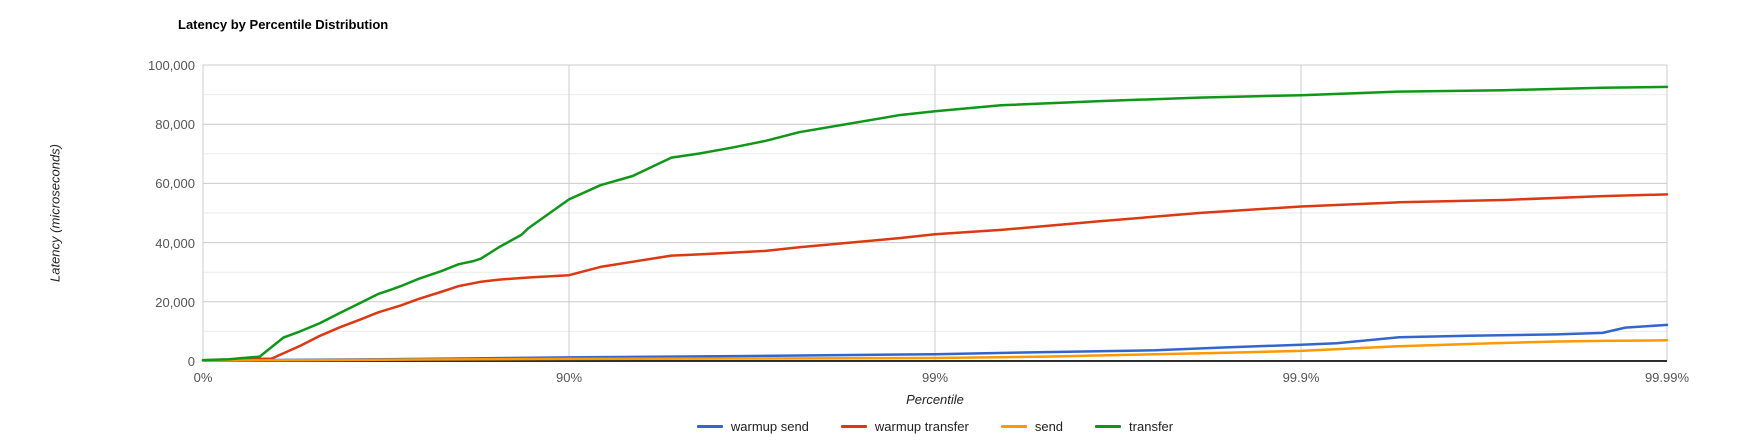 The image size is (1738, 448). Describe the element at coordinates (283, 24) in the screenshot. I see `chart-title: Latency by Percentile Distribution` at that location.